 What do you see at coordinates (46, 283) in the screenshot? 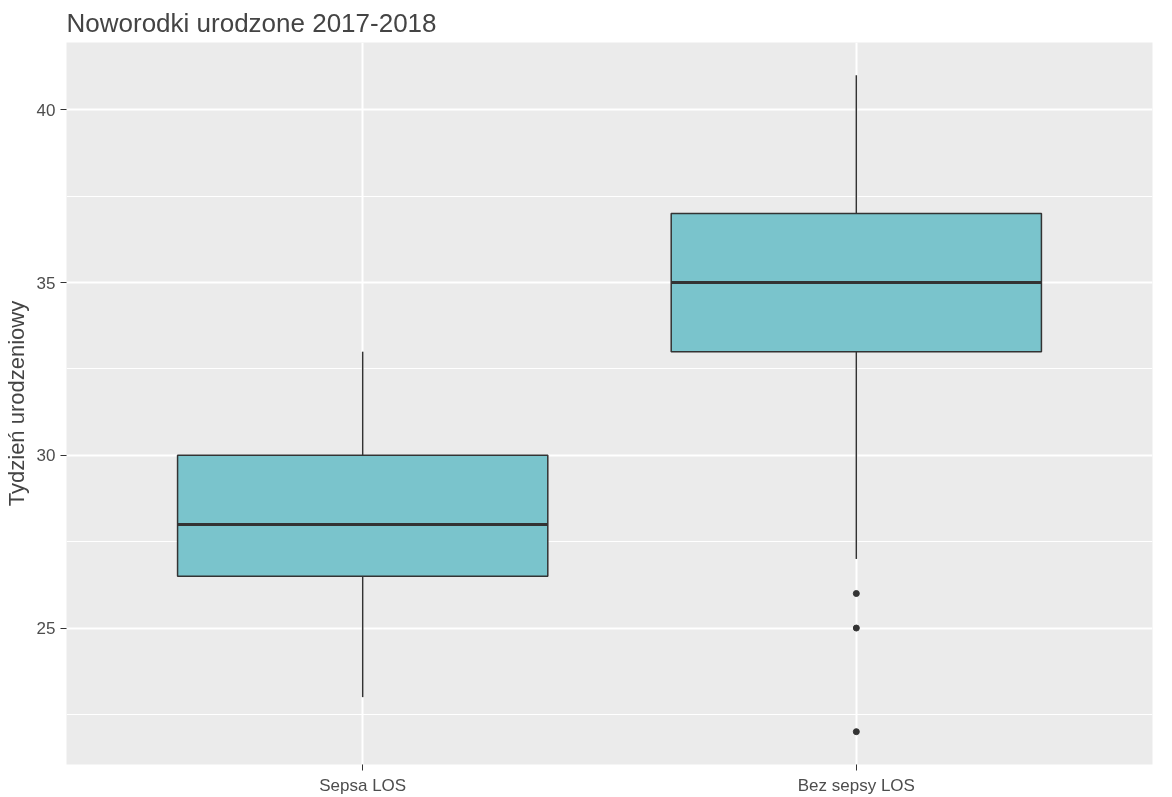
I see `y-tick-label: 35` at bounding box center [46, 283].